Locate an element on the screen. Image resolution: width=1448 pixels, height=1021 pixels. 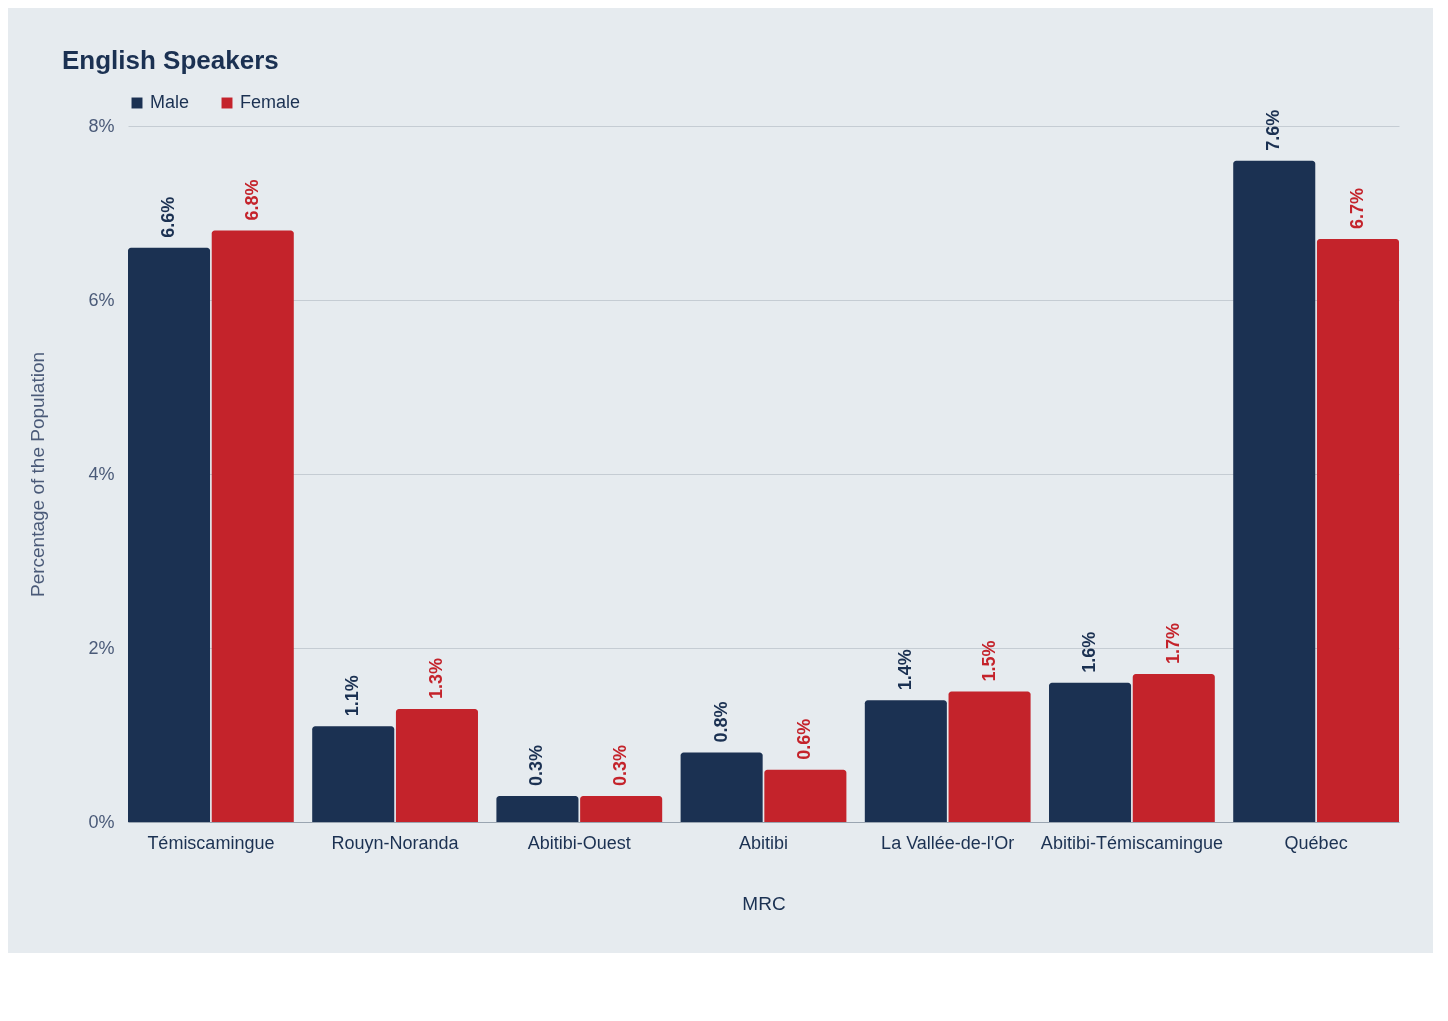
y-tick-label: 0% is located at coordinates (101, 821).